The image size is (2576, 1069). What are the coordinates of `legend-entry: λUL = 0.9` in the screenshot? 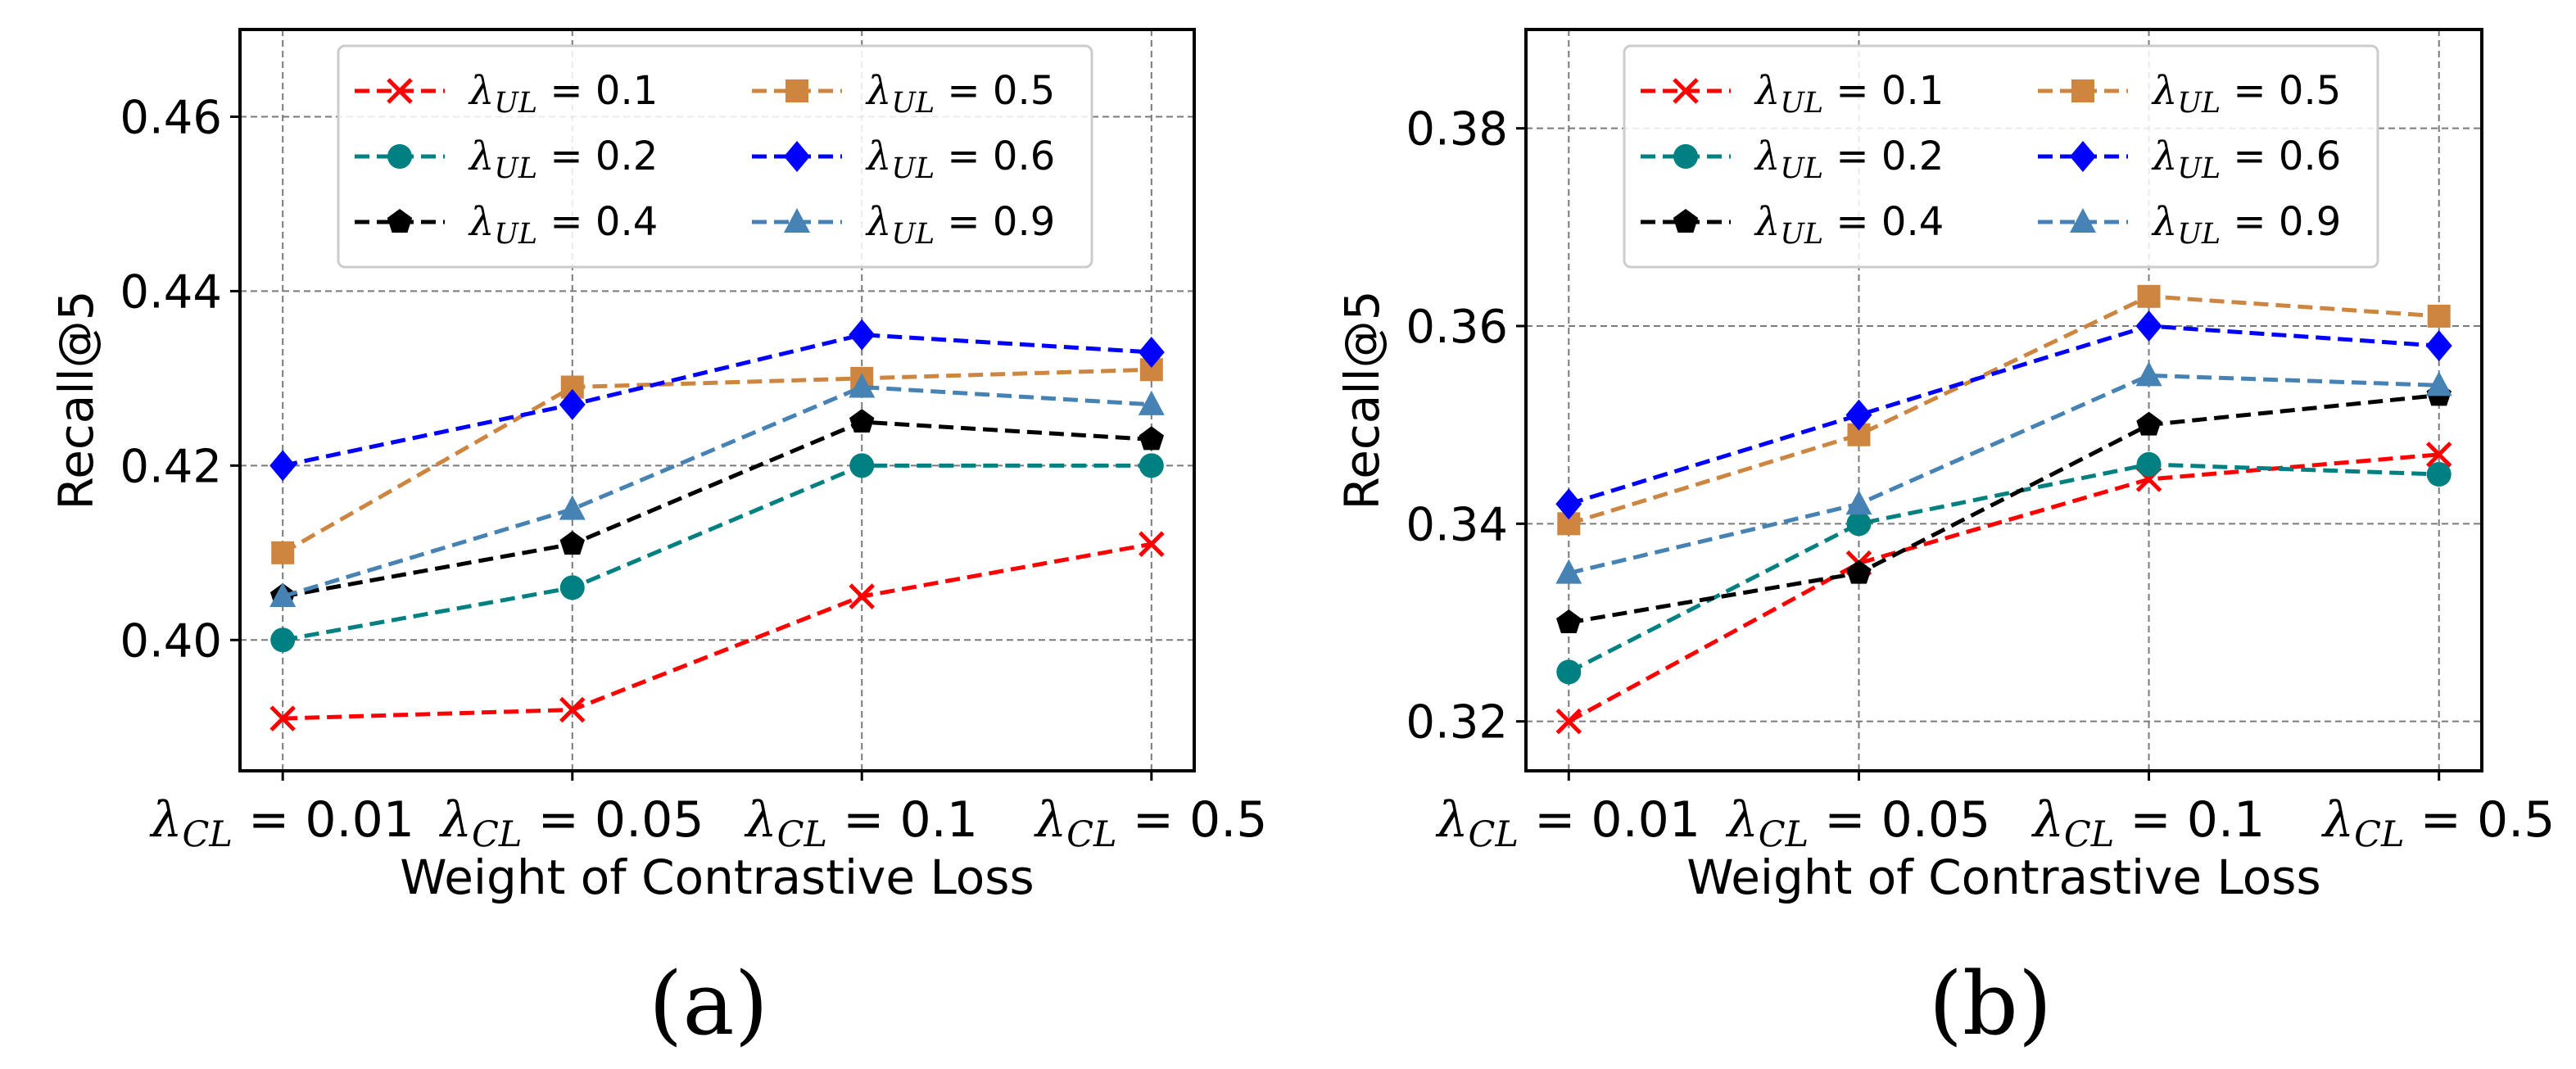 It's located at (2189, 225).